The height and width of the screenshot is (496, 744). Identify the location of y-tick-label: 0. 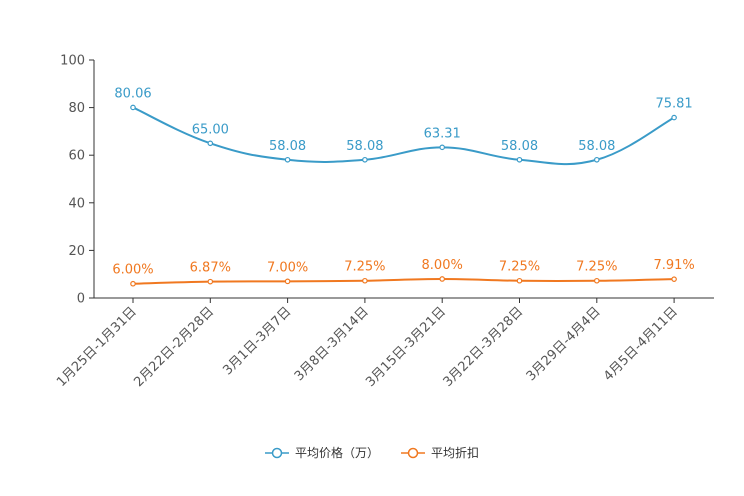
(81, 299).